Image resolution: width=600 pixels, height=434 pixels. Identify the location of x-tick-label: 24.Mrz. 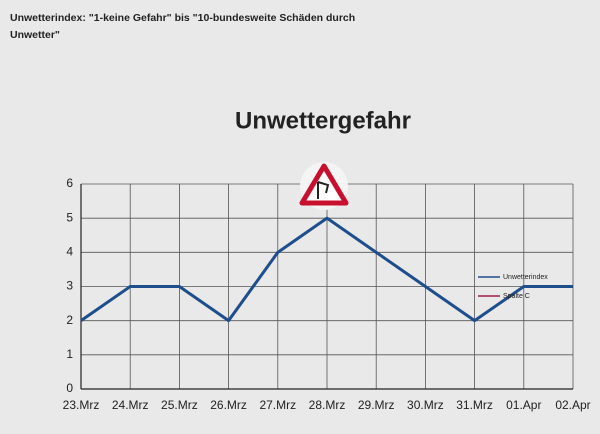
(130, 405).